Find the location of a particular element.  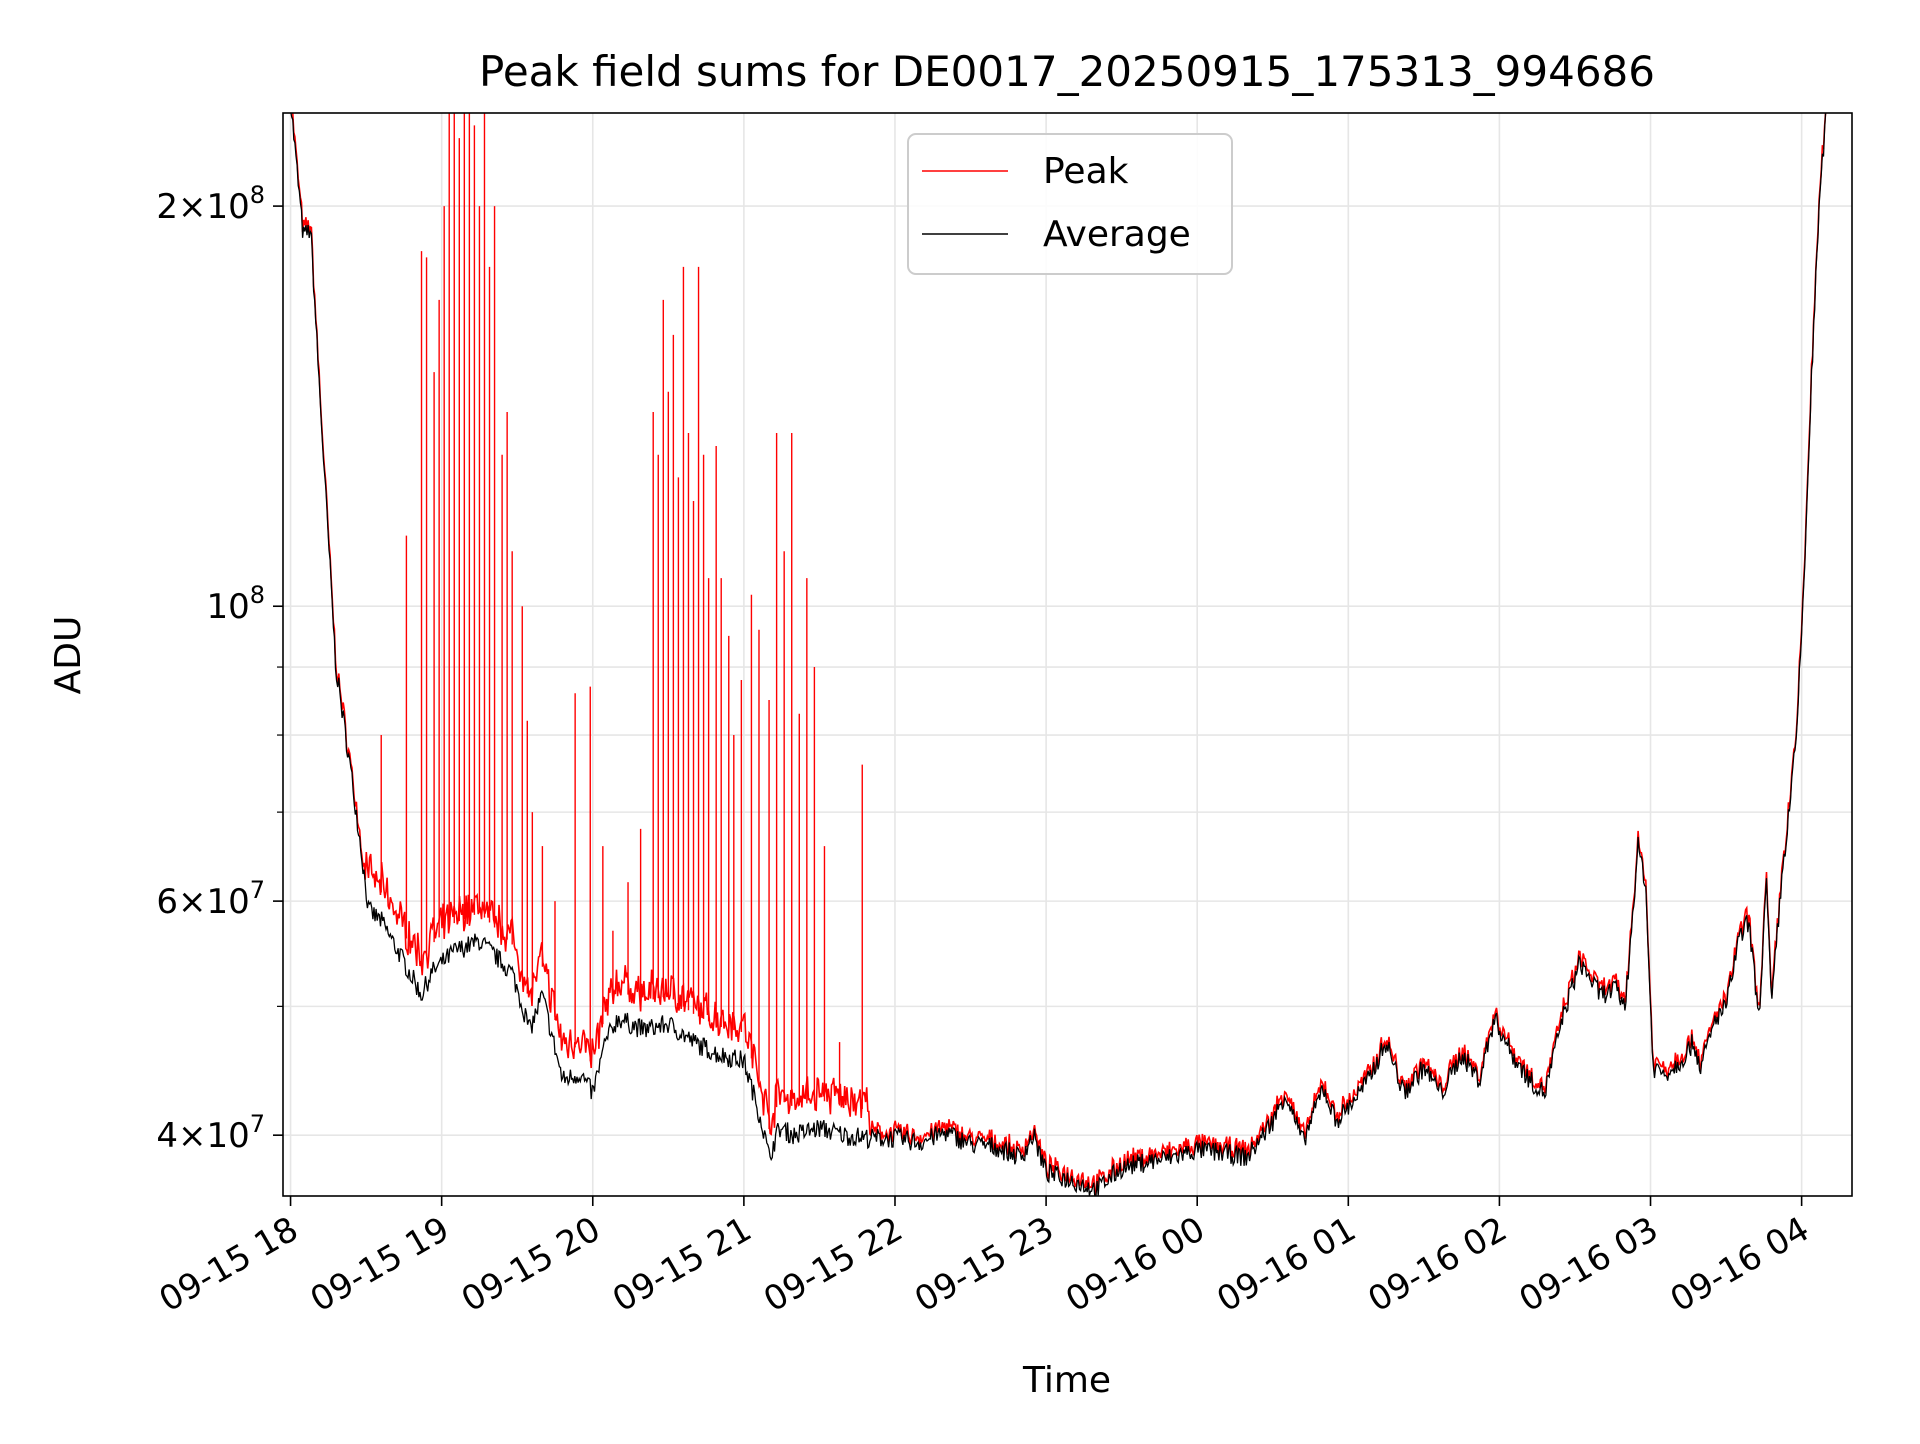

legend-label-average: Average is located at coordinates (1117, 234).